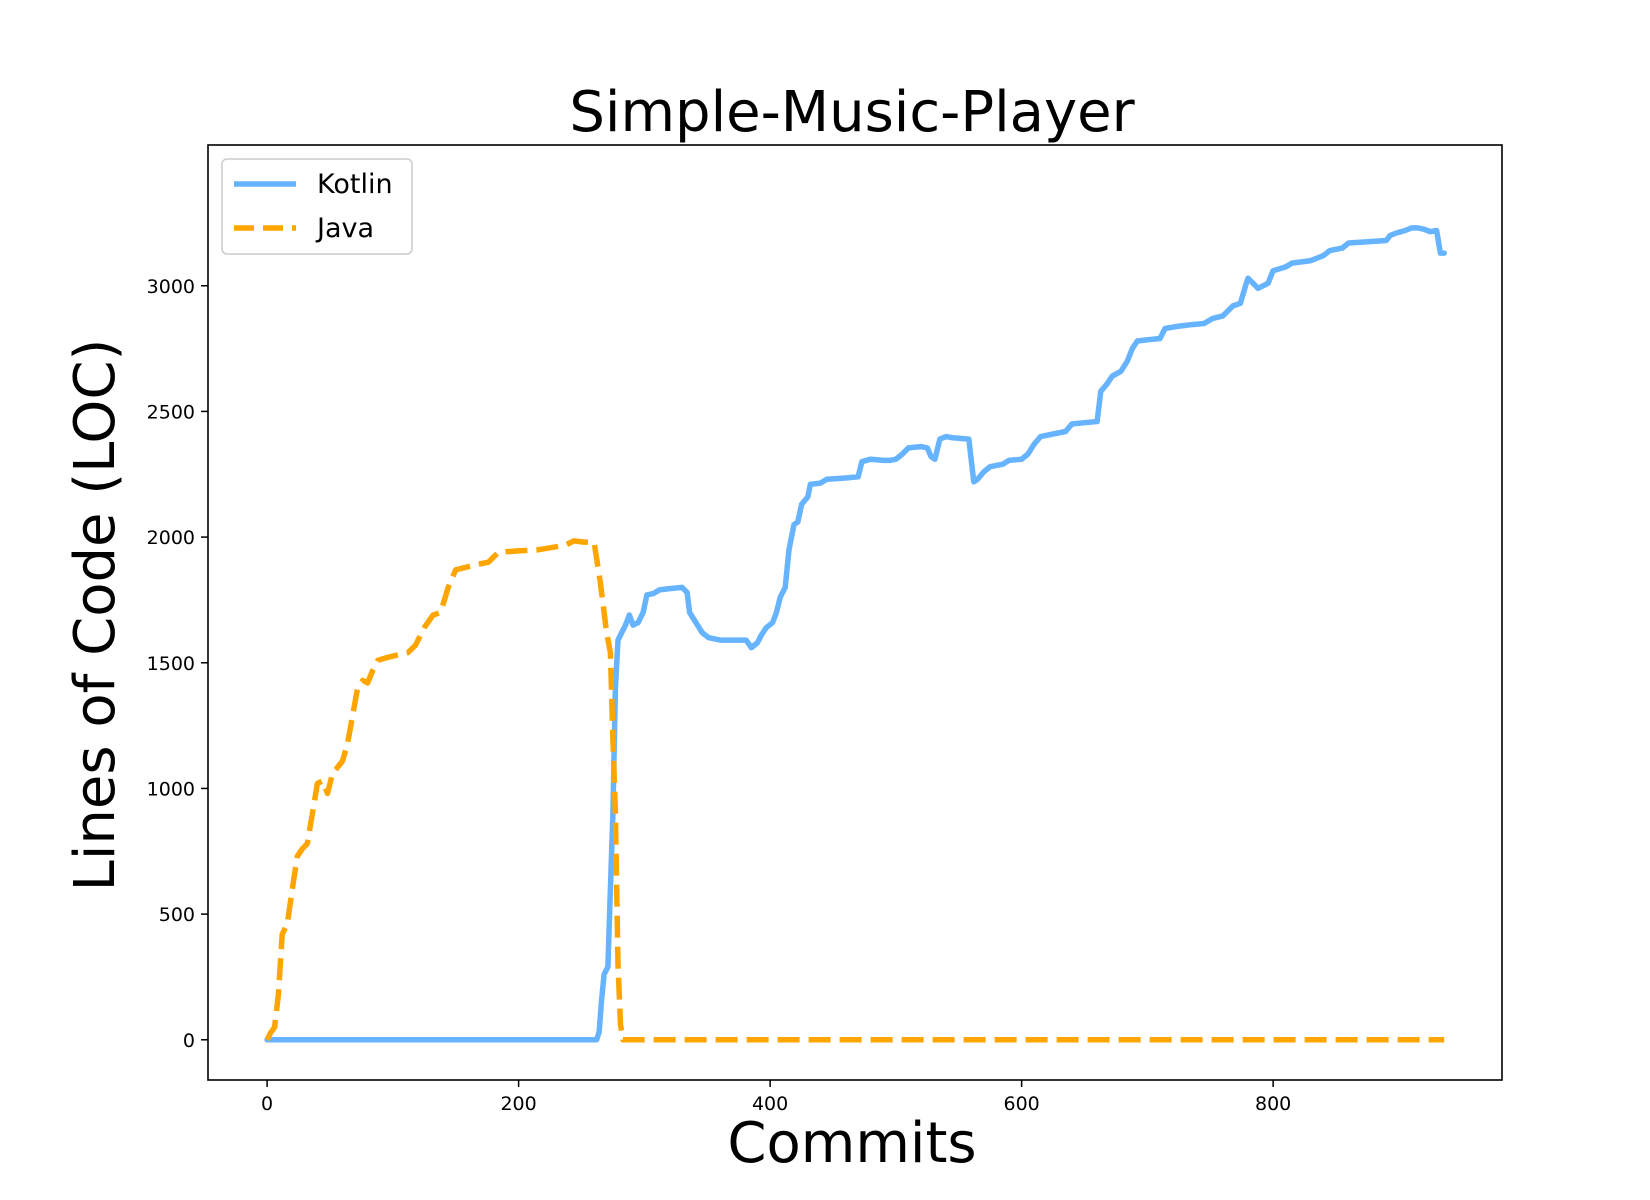 The height and width of the screenshot is (1200, 1650). What do you see at coordinates (95, 615) in the screenshot?
I see `y-axis-label: Lines of Code (LOC)` at bounding box center [95, 615].